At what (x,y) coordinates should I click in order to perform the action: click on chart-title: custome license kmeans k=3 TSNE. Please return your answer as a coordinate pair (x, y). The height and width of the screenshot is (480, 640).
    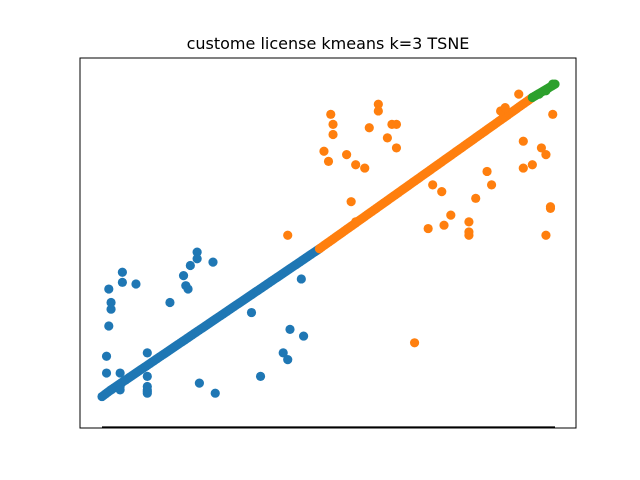
    Looking at the image, I should click on (328, 43).